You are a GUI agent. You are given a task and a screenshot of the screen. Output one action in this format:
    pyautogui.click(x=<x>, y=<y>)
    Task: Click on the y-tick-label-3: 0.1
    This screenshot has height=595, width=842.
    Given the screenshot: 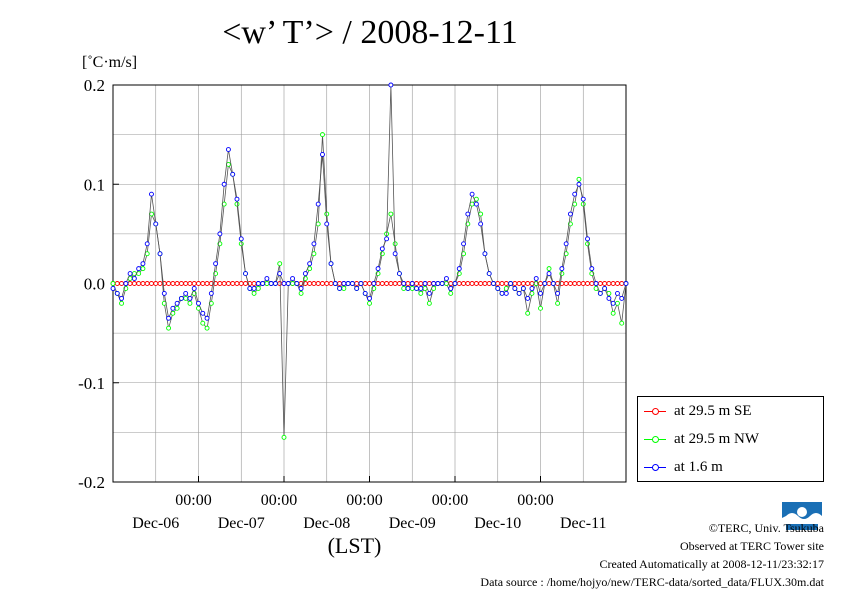 What is the action you would take?
    pyautogui.click(x=94, y=184)
    